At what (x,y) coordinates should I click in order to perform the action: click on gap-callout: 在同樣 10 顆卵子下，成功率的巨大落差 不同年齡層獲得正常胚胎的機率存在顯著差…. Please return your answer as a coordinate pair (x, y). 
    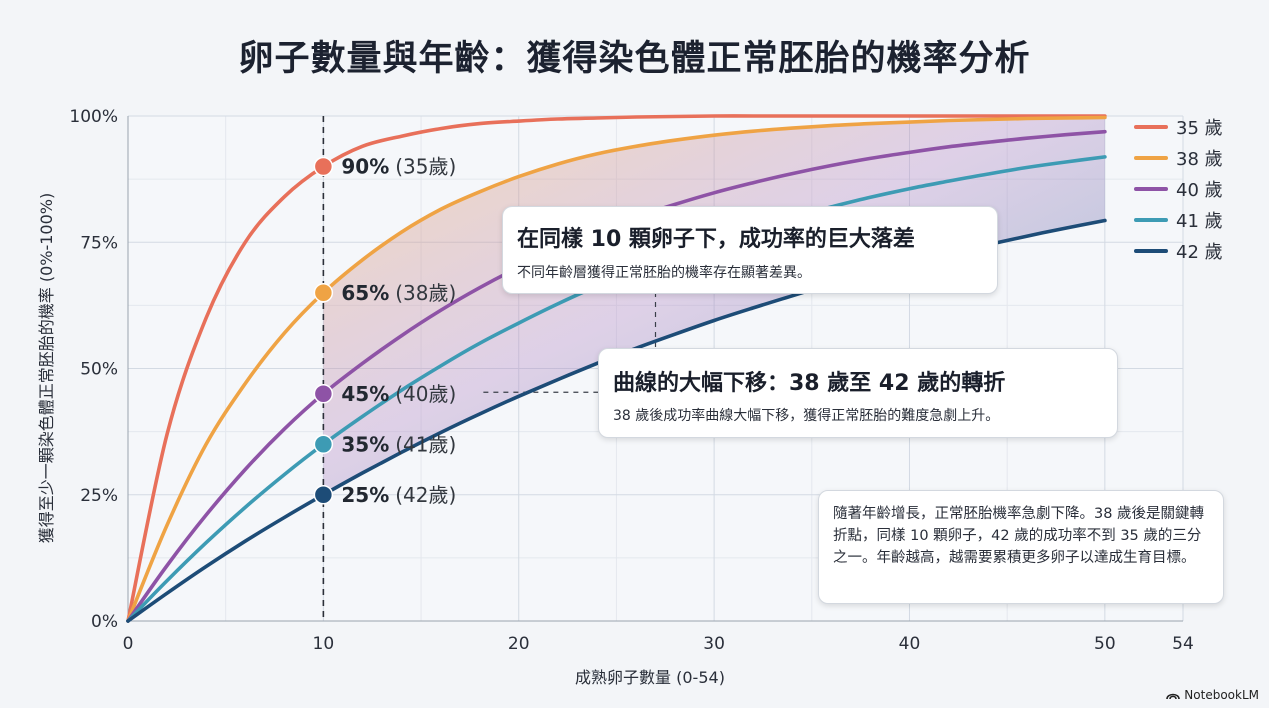
    Looking at the image, I should click on (750, 250).